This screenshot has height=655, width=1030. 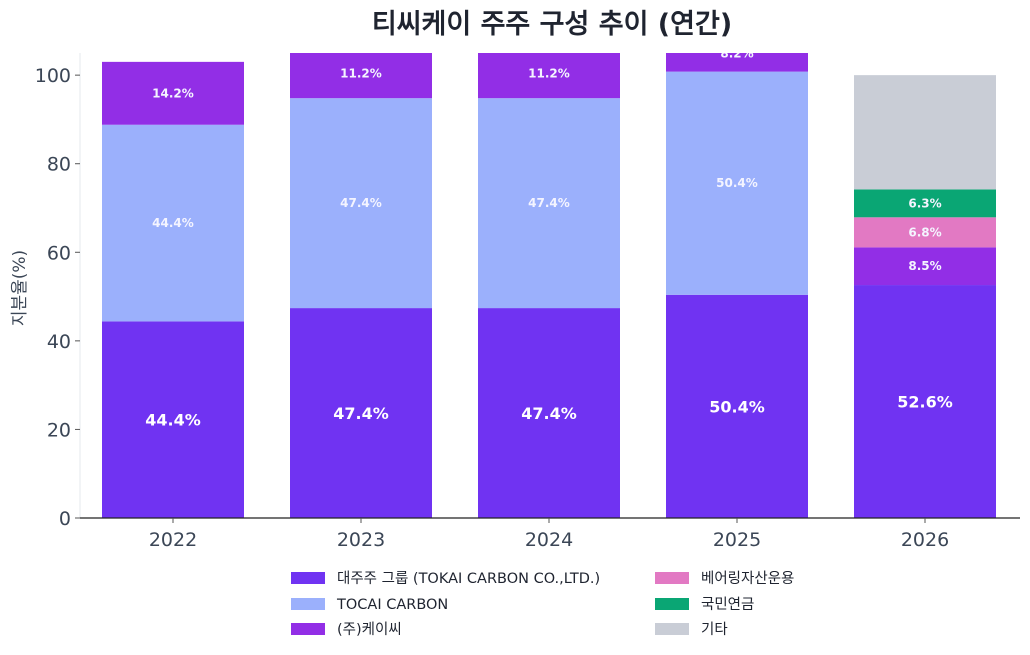 I want to click on data-label: 8.2%, so click(x=736, y=53).